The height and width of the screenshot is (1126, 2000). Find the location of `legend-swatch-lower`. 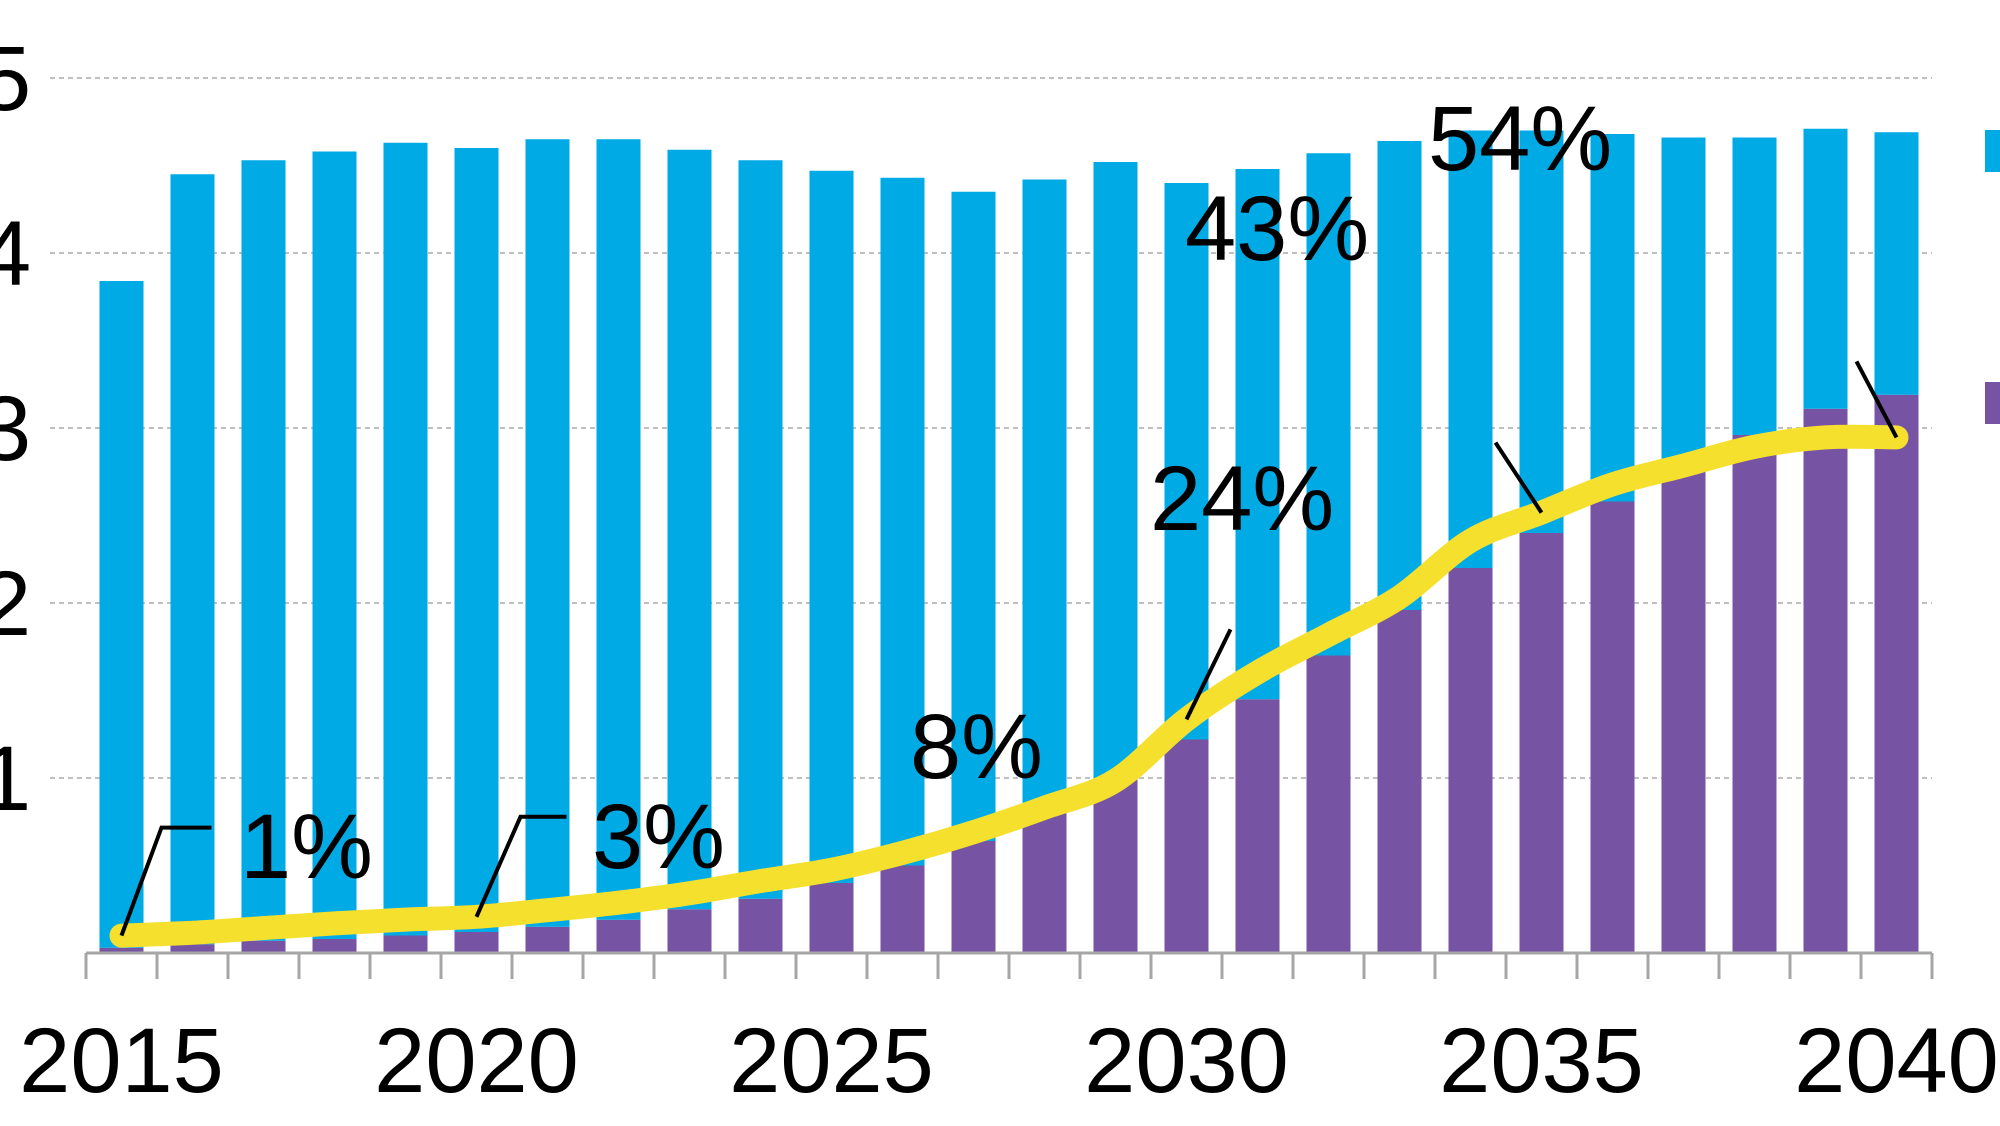

legend-swatch-lower is located at coordinates (1992, 403).